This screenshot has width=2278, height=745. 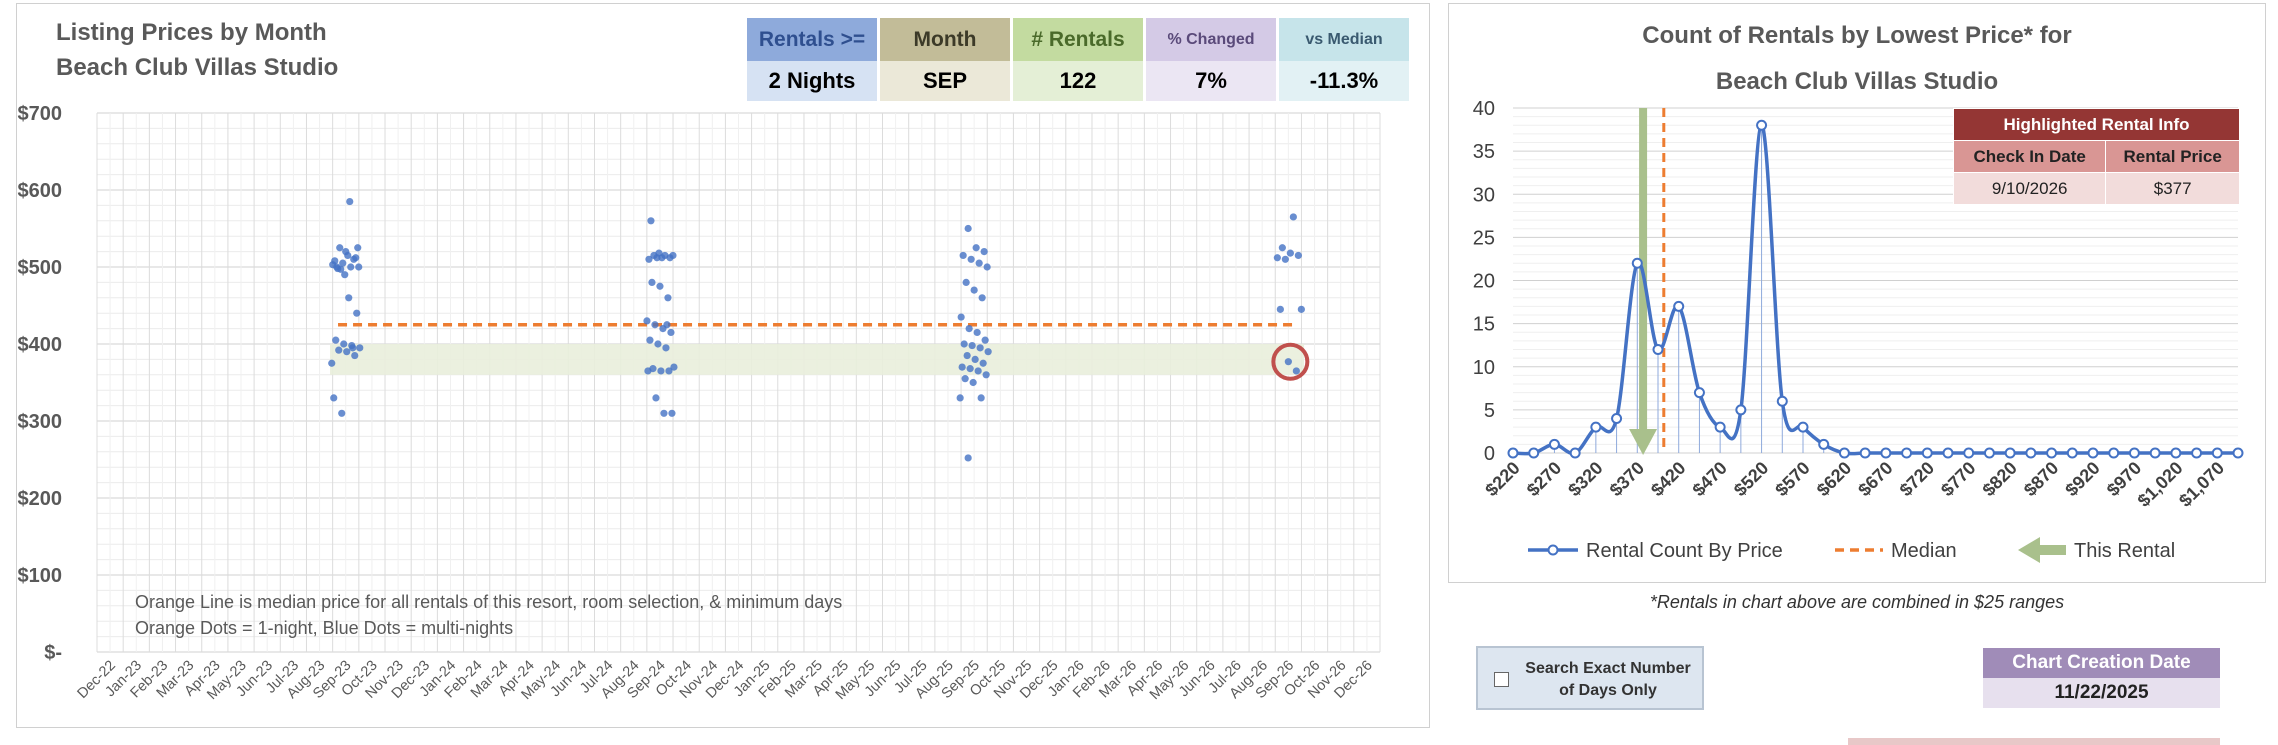 I want to click on header-cell: vs Median -11.3%, so click(x=1344, y=59).